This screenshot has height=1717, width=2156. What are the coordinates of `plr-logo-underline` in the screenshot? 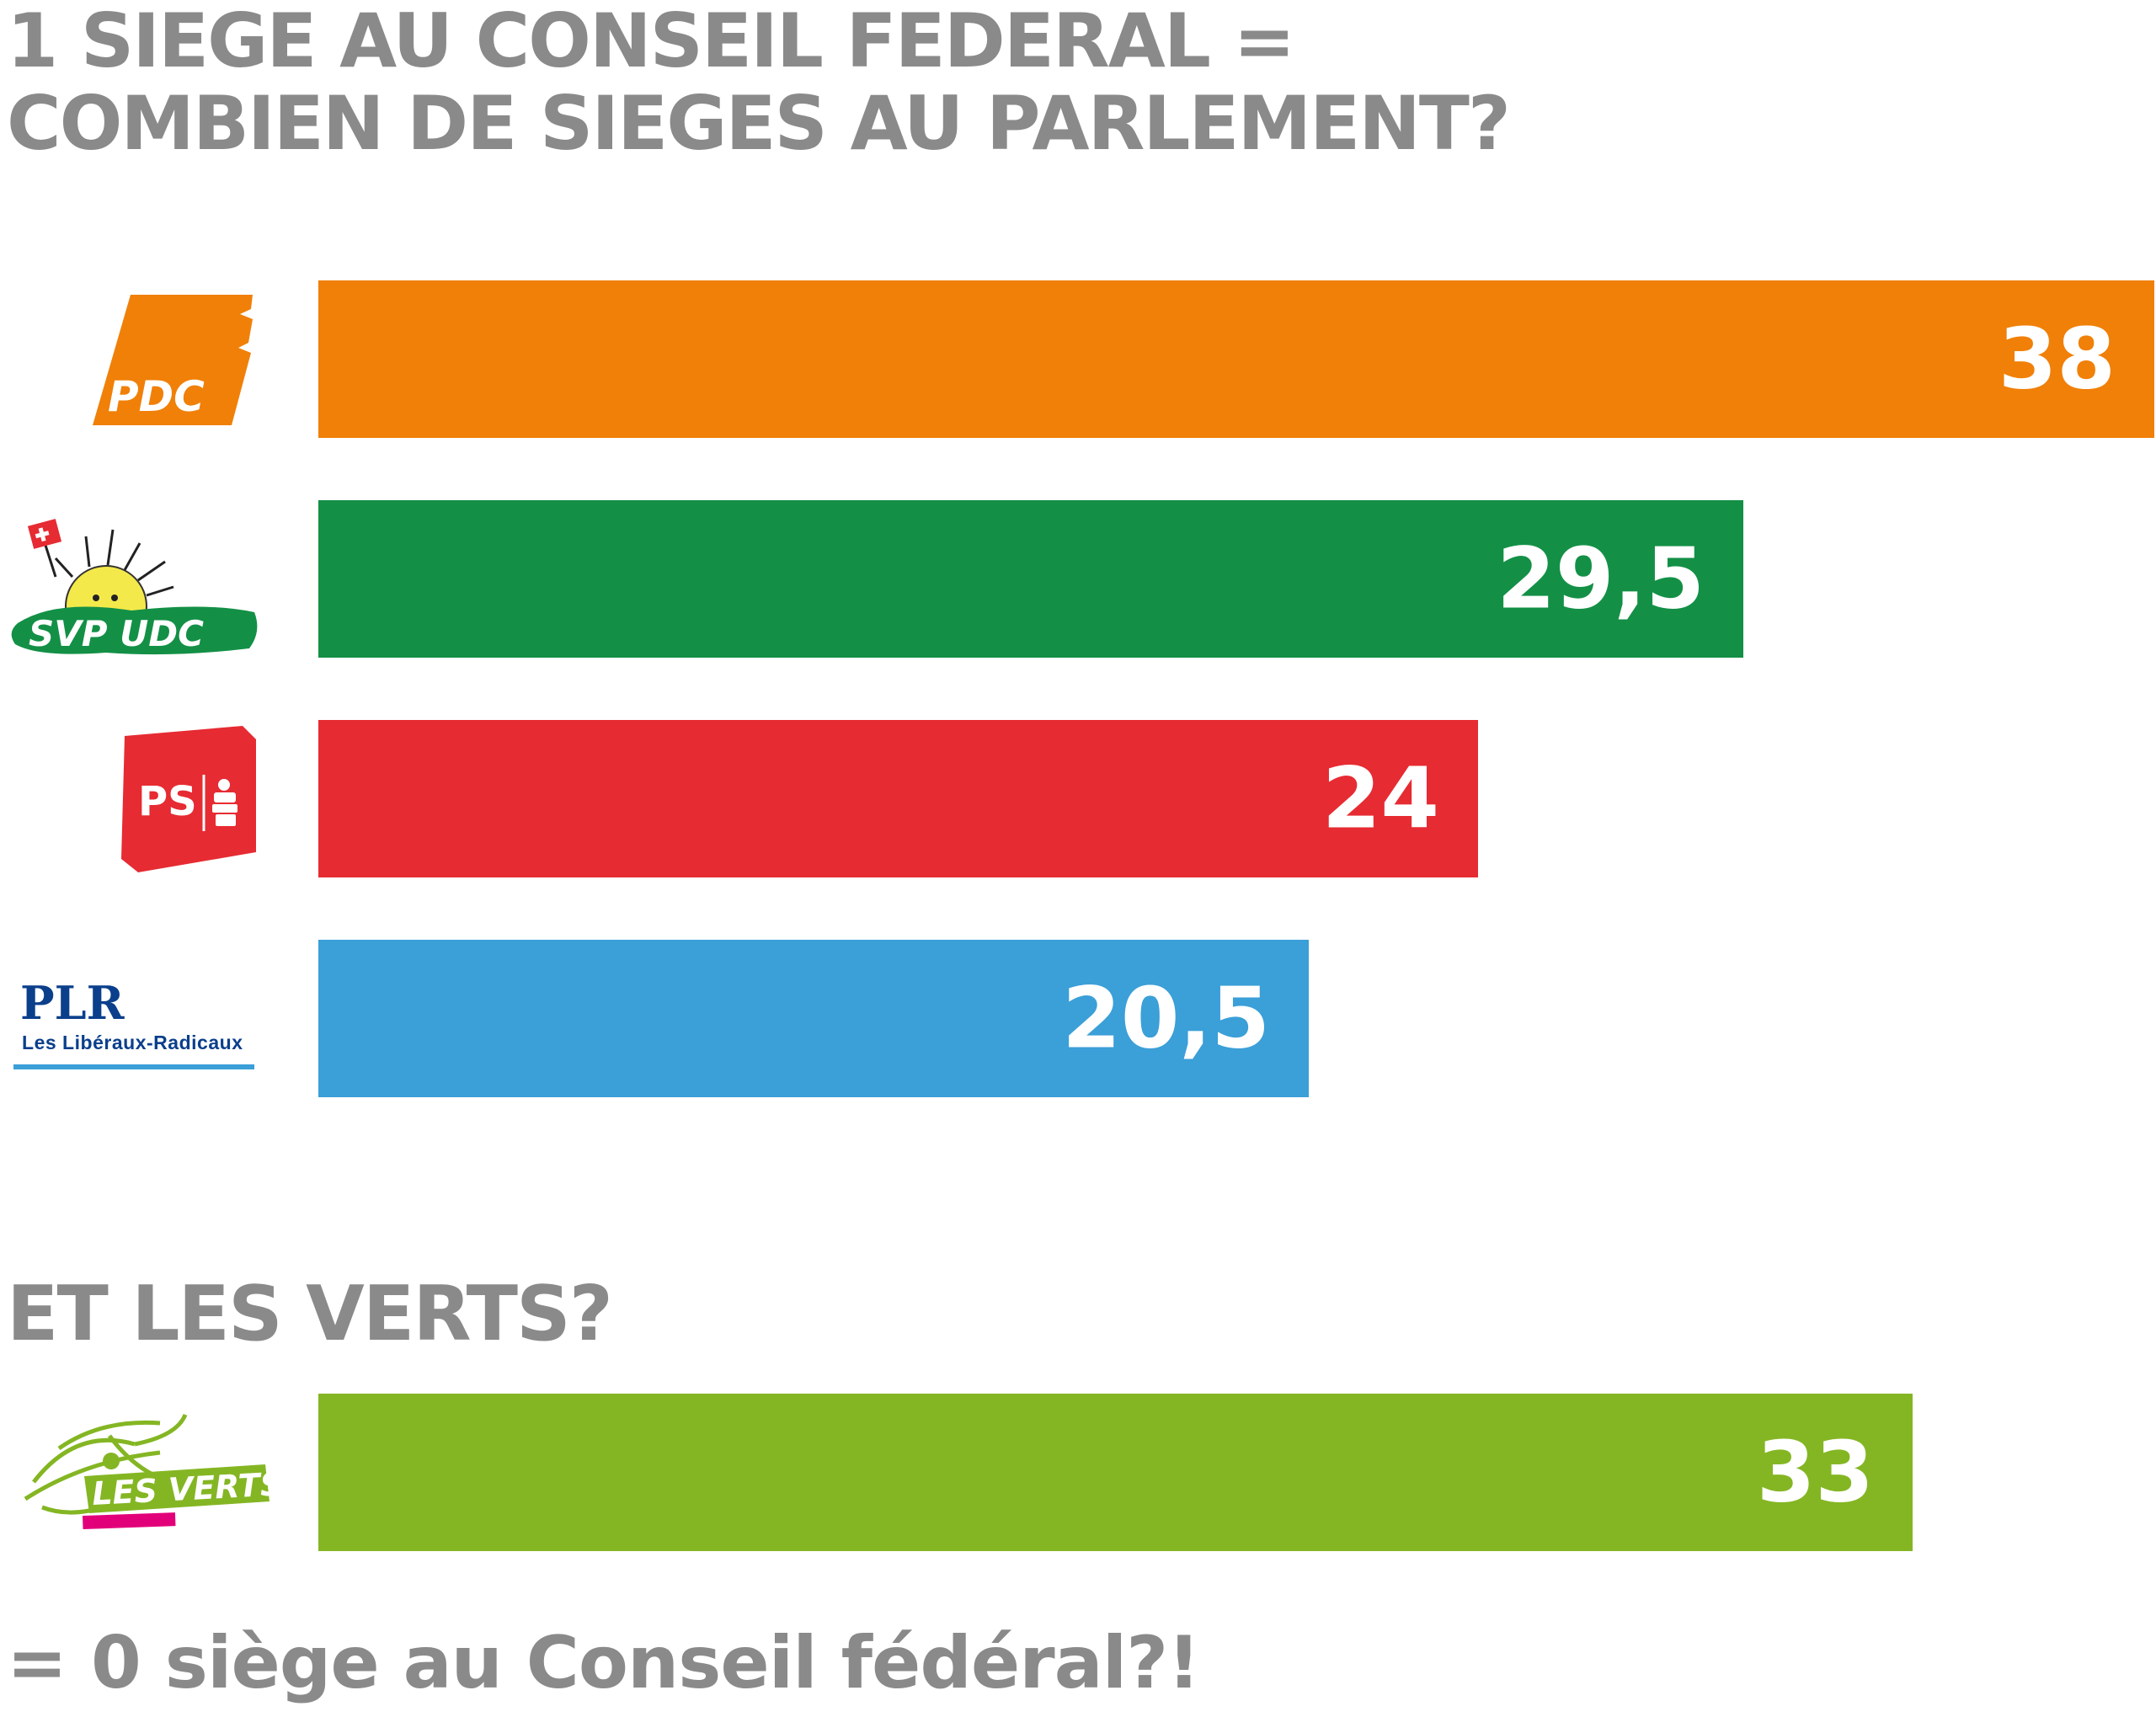 It's located at (133, 1066).